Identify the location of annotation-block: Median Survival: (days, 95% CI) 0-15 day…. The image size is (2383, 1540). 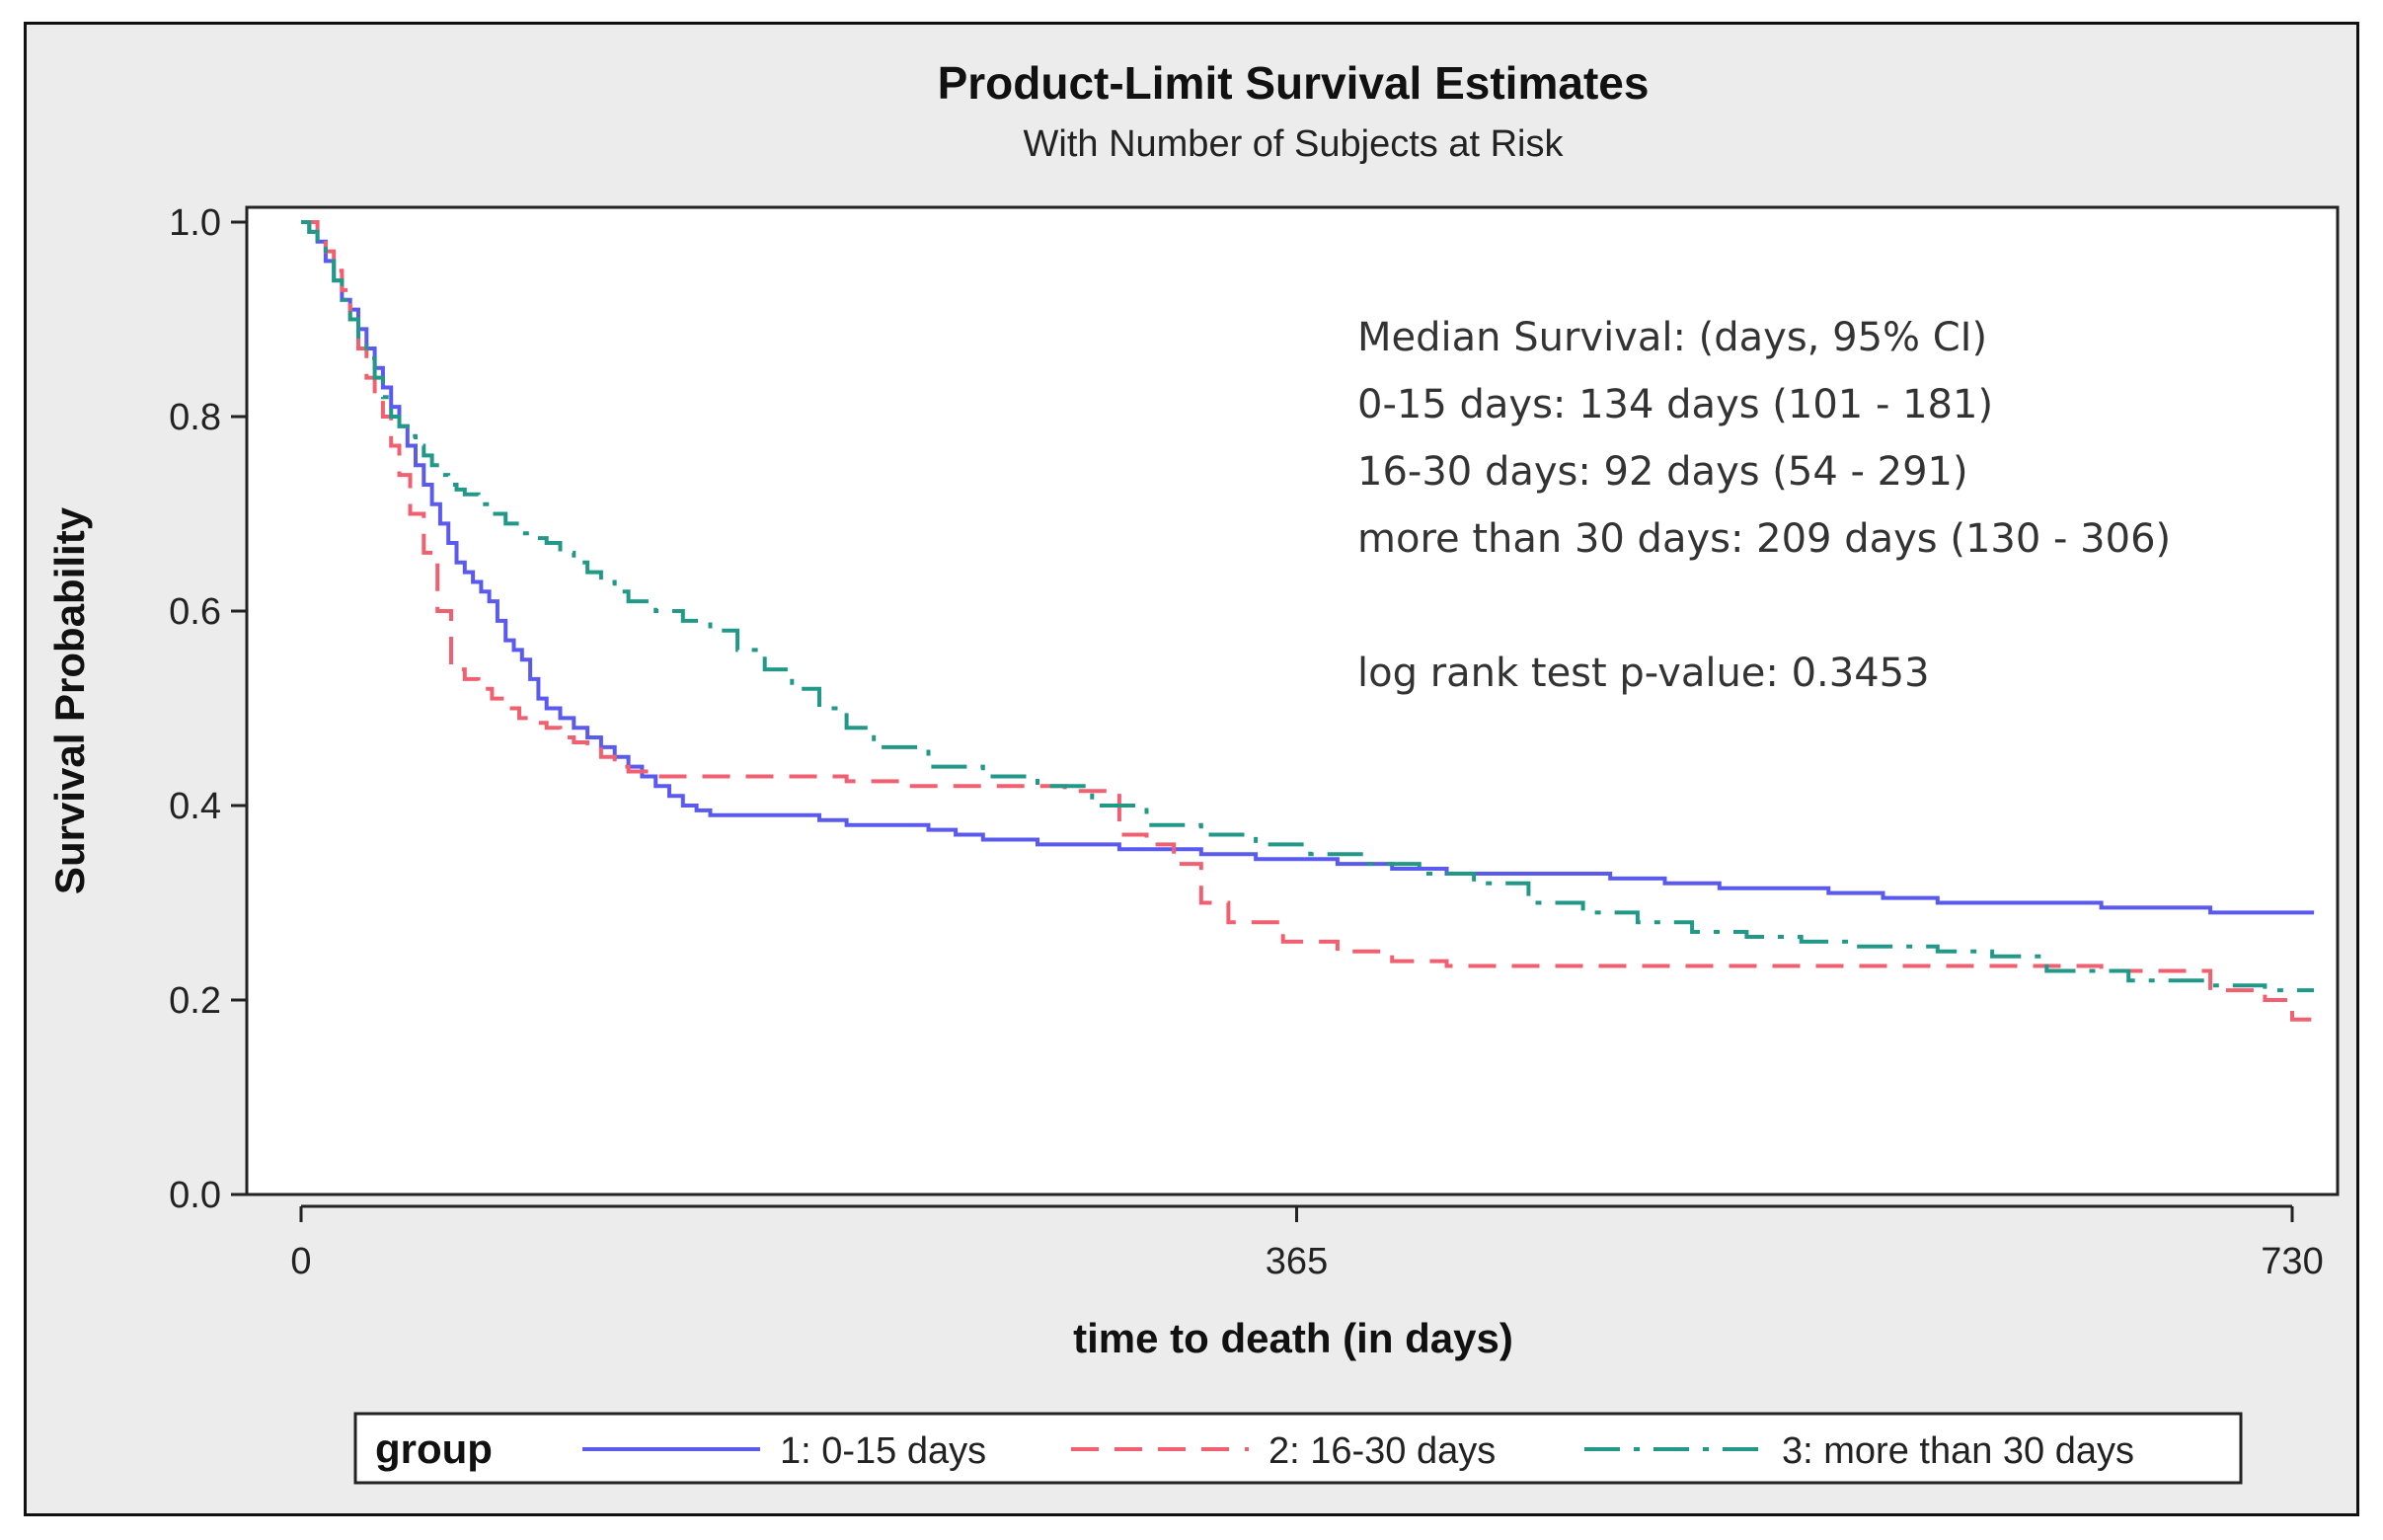
(1764, 505).